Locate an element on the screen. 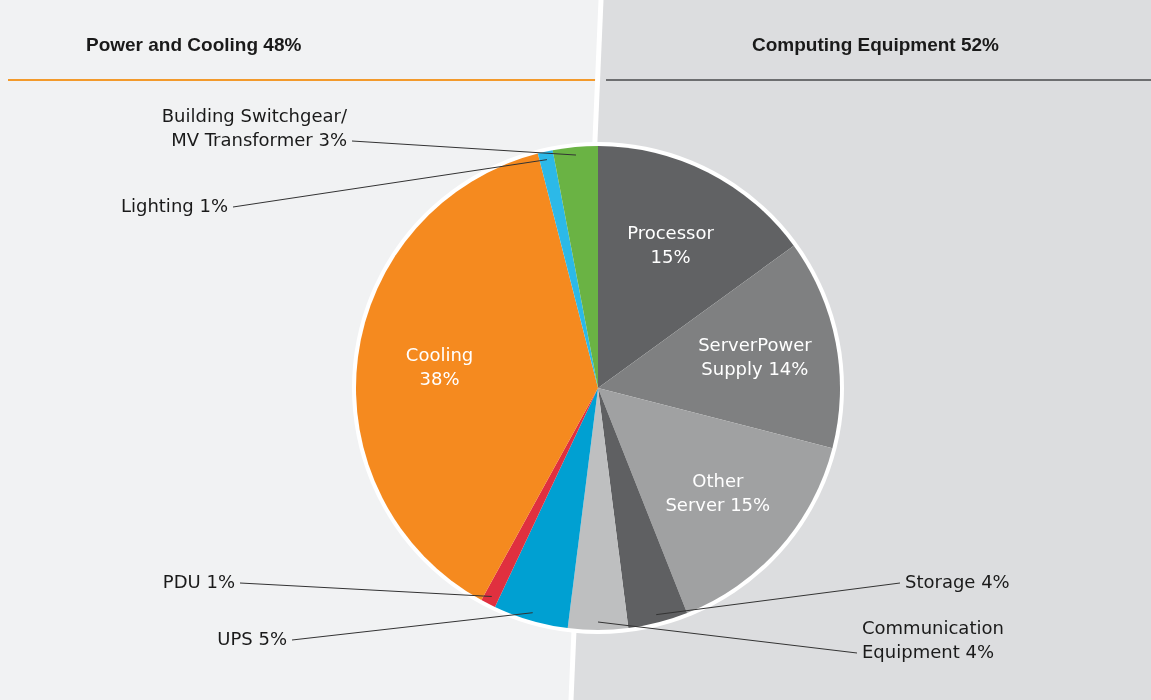 The width and height of the screenshot is (1151, 700). slice-label: Lighting 1% is located at coordinates (174, 205).